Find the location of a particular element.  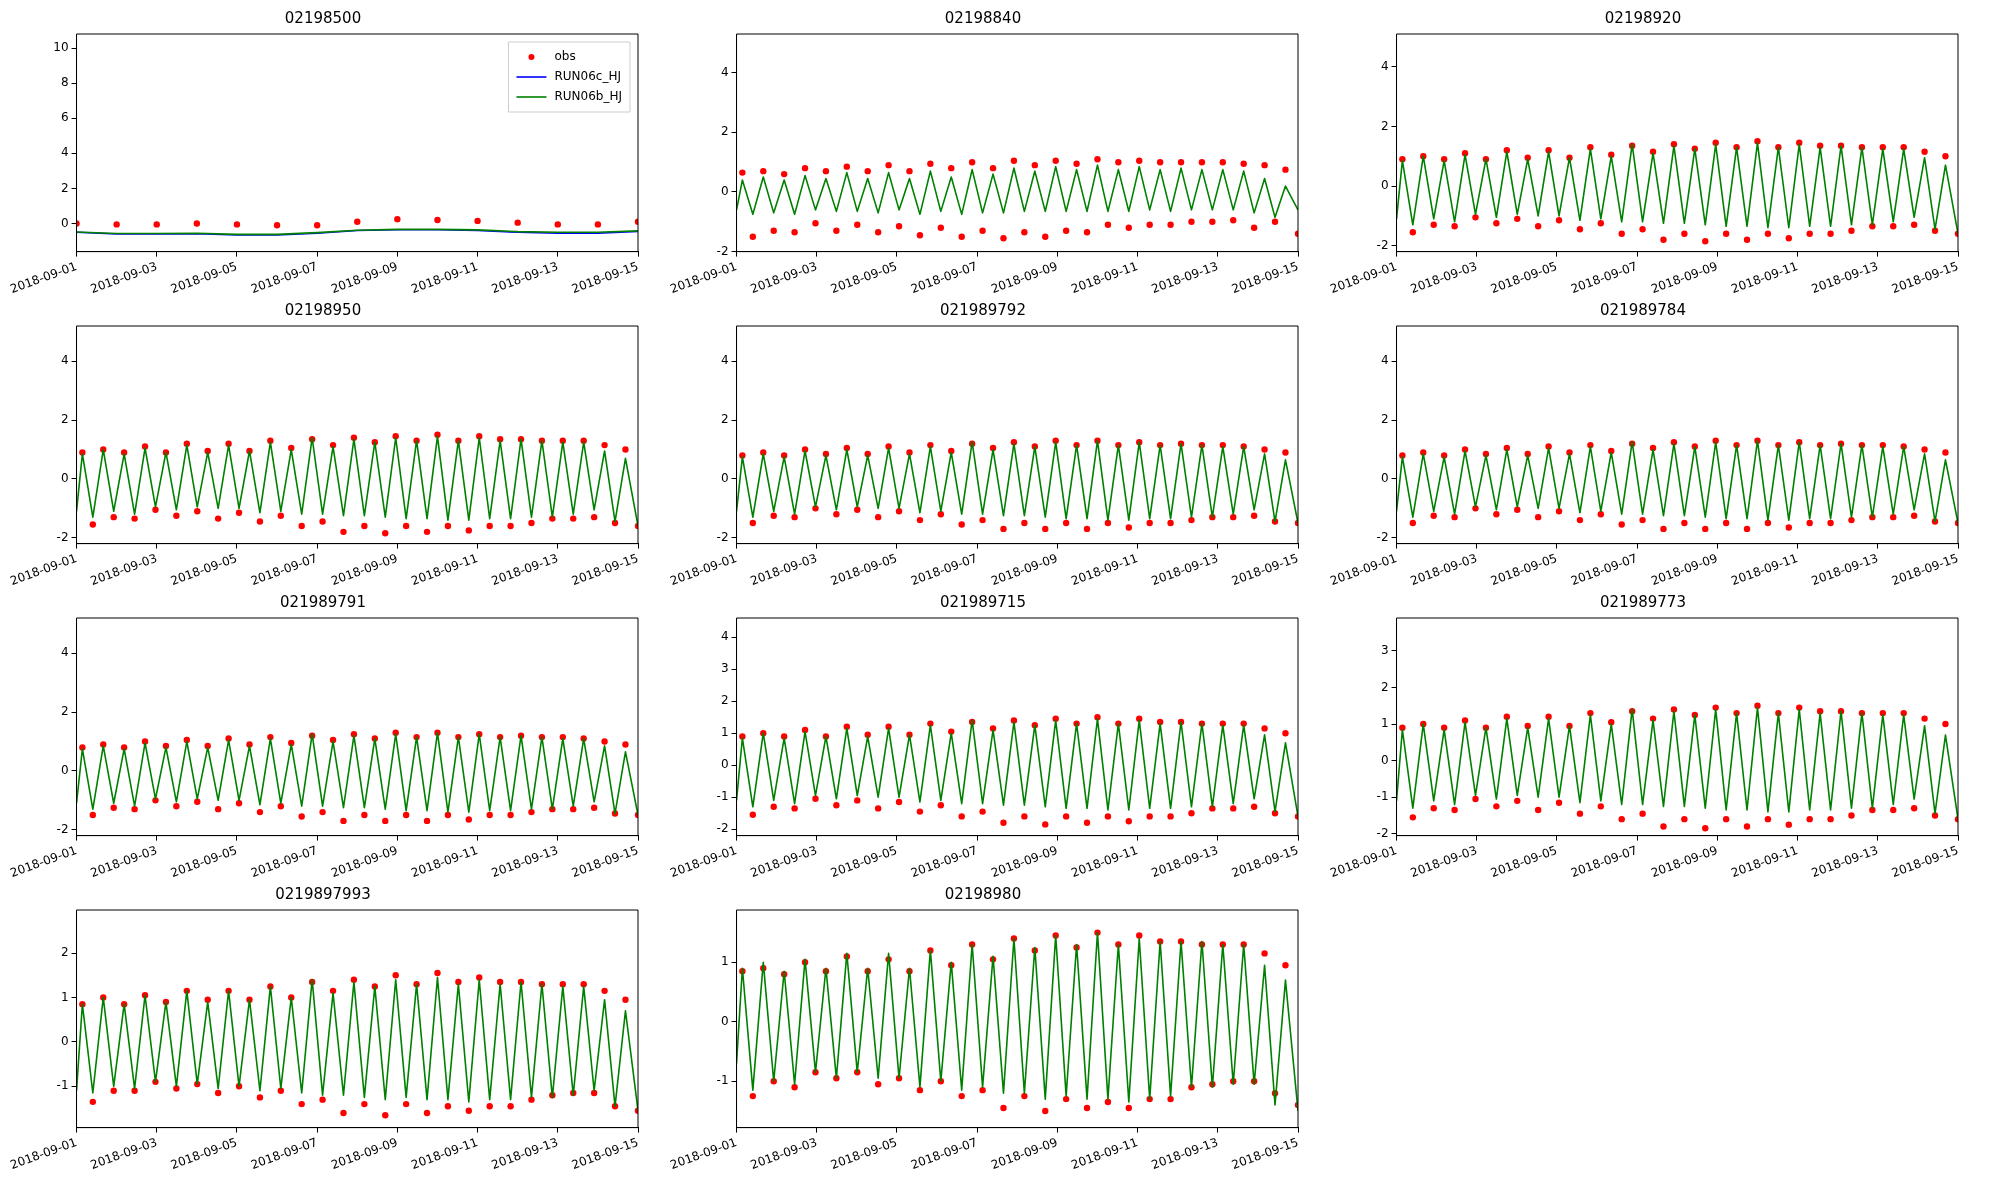

chart-title: 021989784 is located at coordinates (1643, 309).